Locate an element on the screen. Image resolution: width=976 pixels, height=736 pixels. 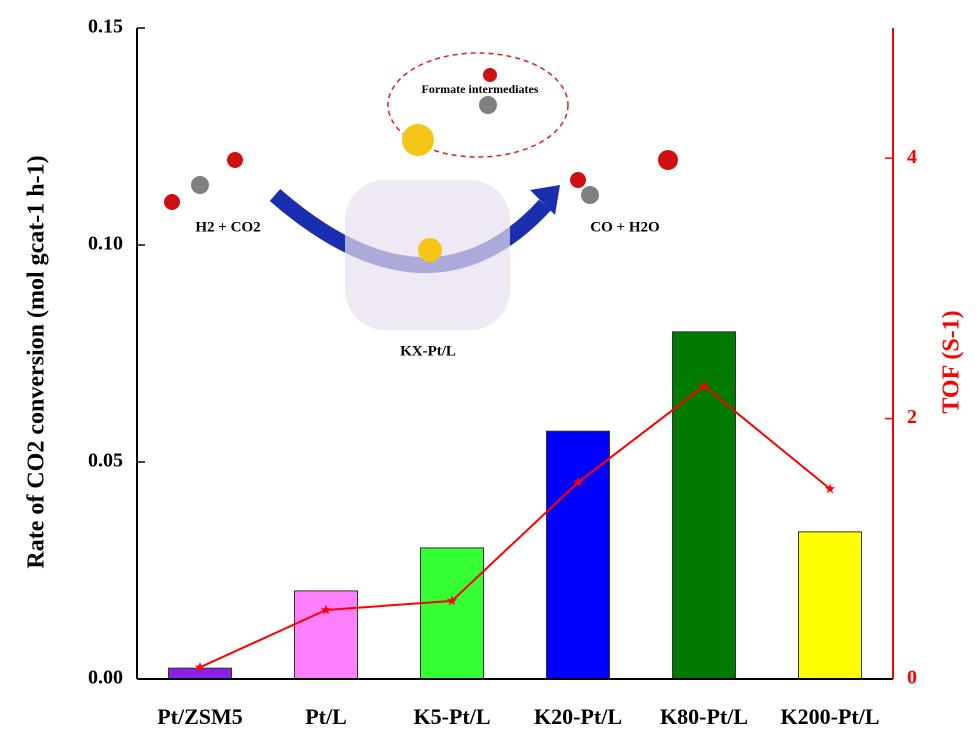
y-tick-label: 0.05 is located at coordinates (105, 461).